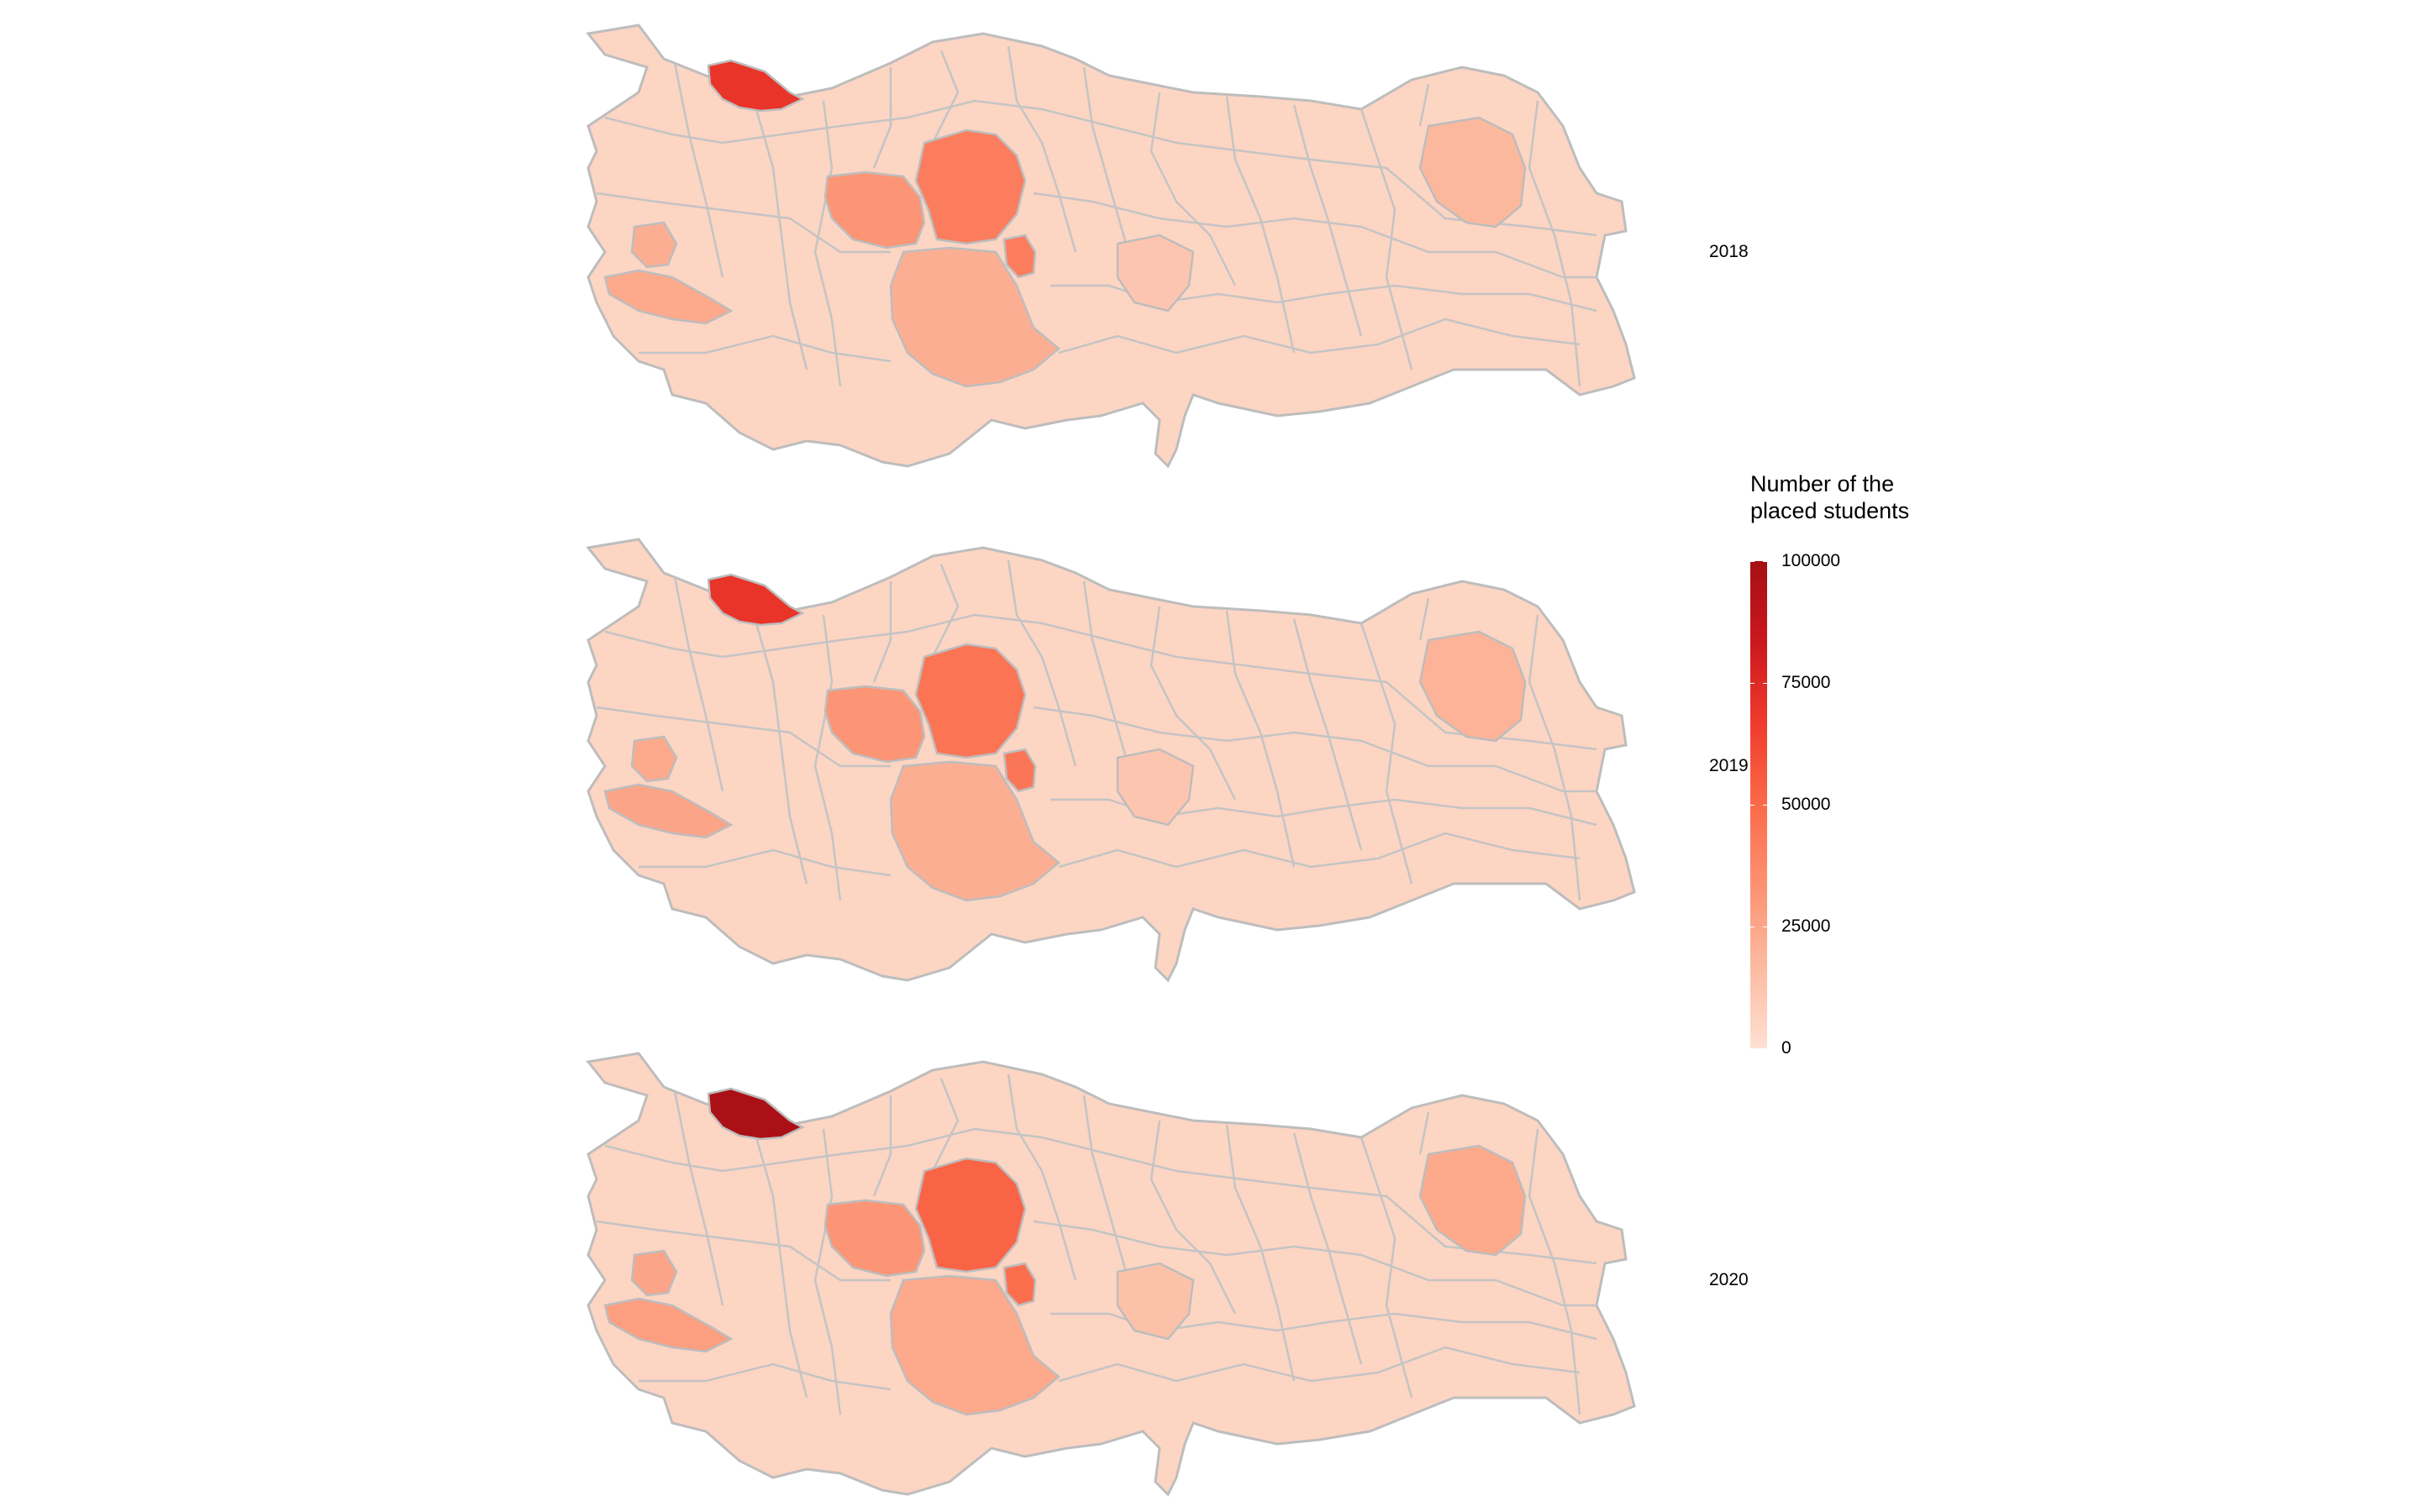 Image resolution: width=2420 pixels, height=1512 pixels. What do you see at coordinates (1806, 804) in the screenshot?
I see `legend-tick-label: 50000` at bounding box center [1806, 804].